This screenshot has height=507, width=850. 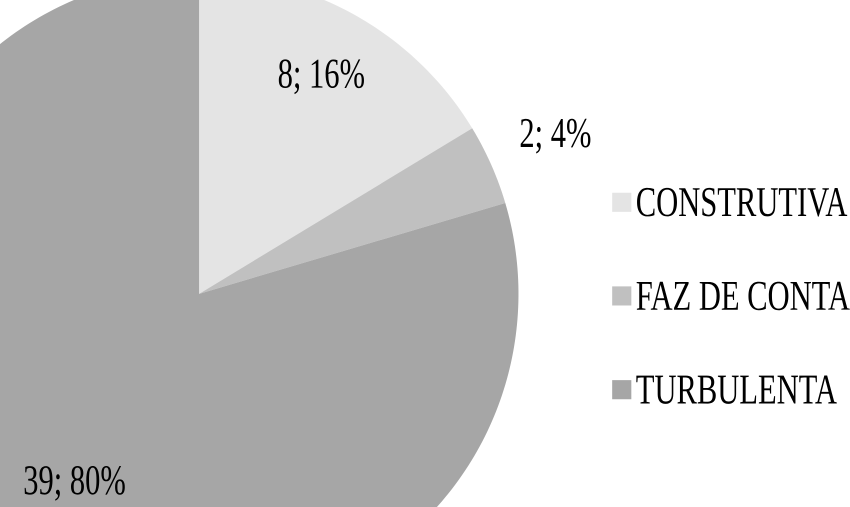 What do you see at coordinates (736, 390) in the screenshot?
I see `legend-label: TURBULENTA` at bounding box center [736, 390].